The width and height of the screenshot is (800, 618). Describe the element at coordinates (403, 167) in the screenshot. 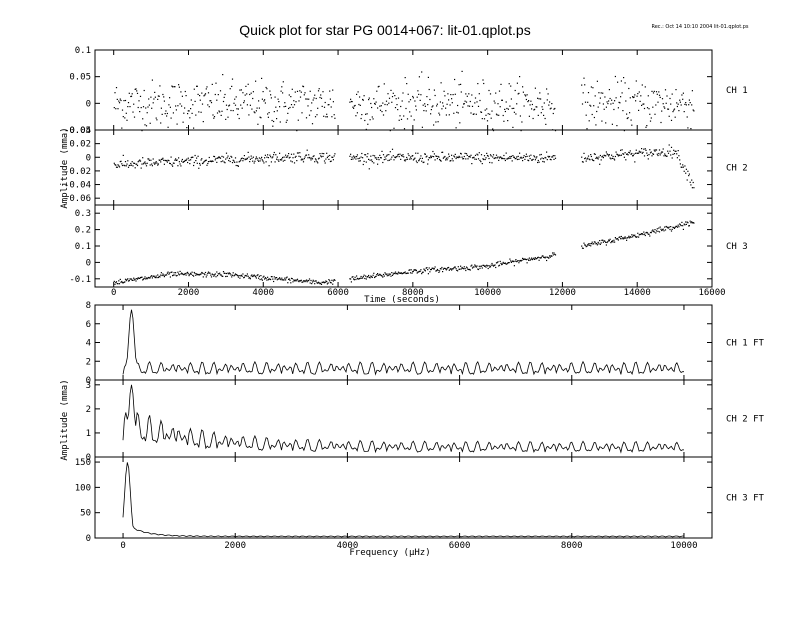

I see `panel-frame` at that location.